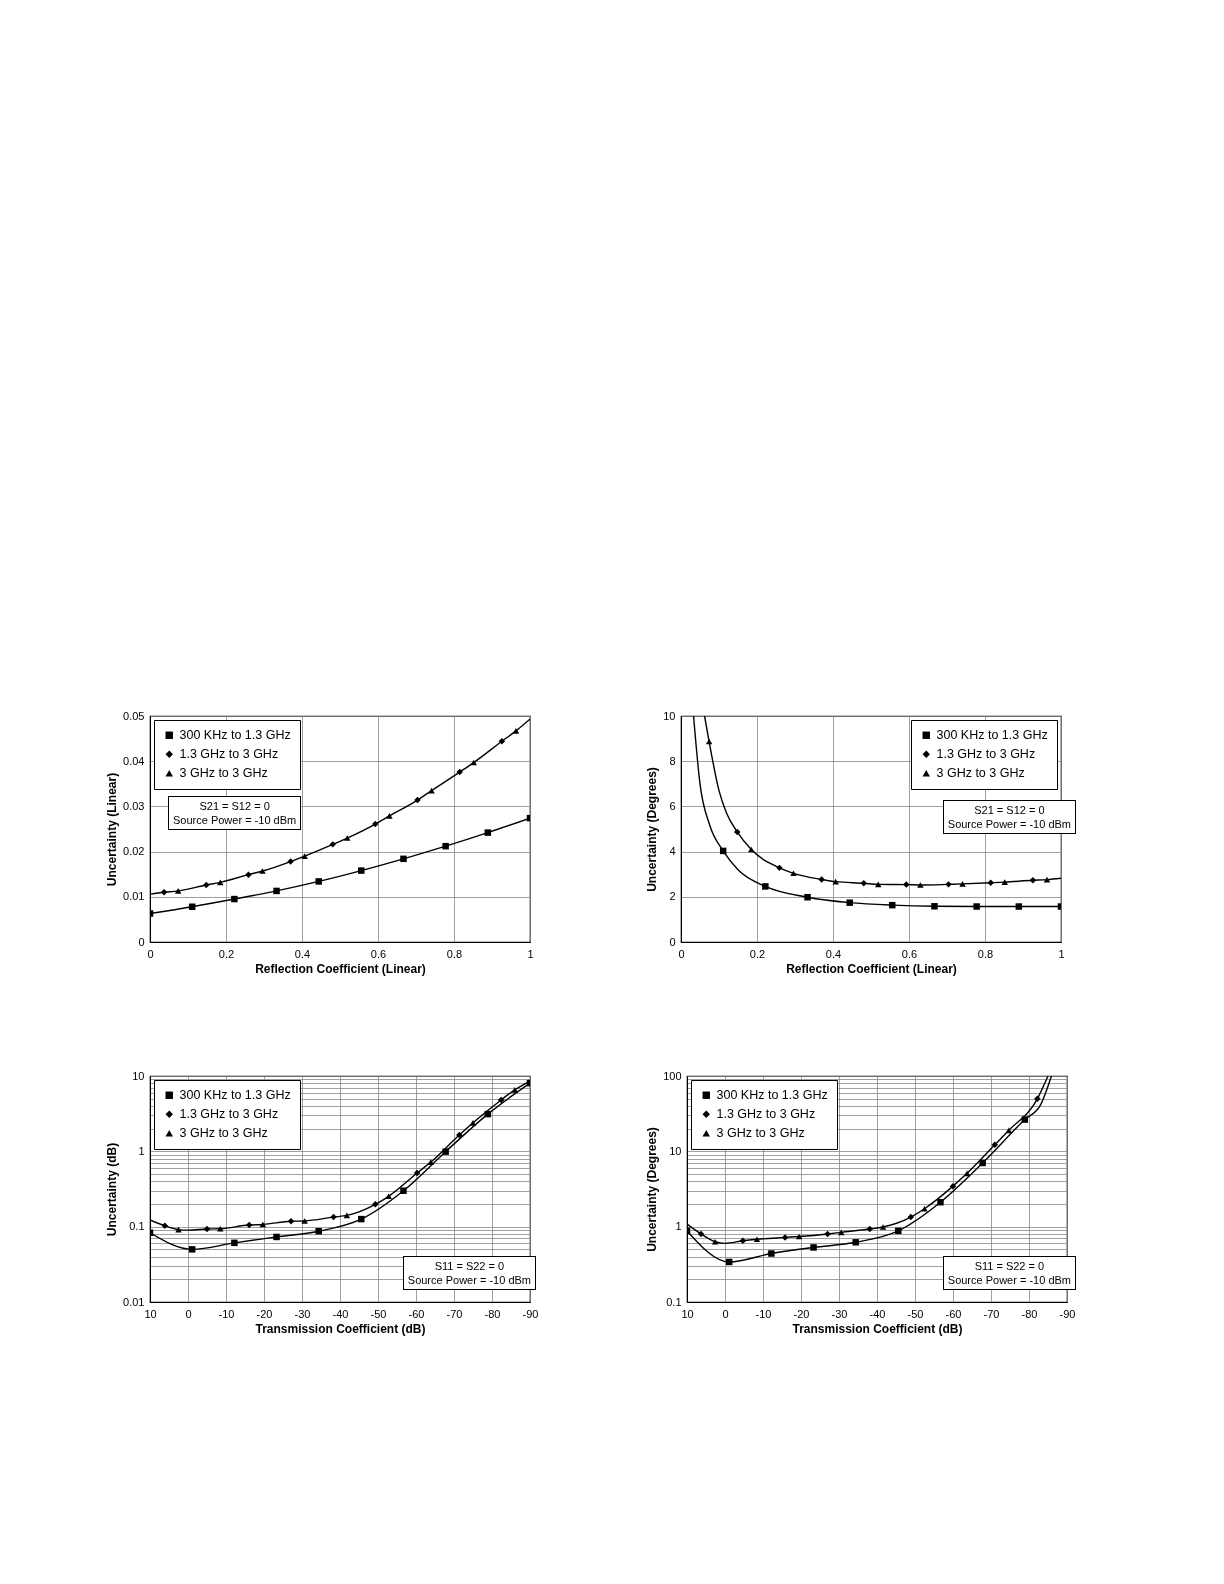  Describe the element at coordinates (953, 1313) in the screenshot. I see `x-tick-label: -60` at that location.